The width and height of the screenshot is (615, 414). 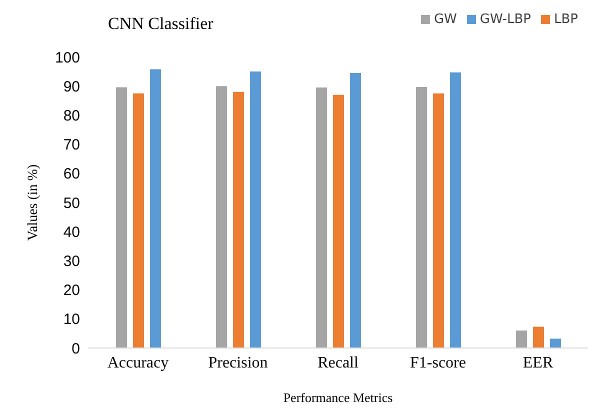 I want to click on legend-label: GW-LBP, so click(x=505, y=19).